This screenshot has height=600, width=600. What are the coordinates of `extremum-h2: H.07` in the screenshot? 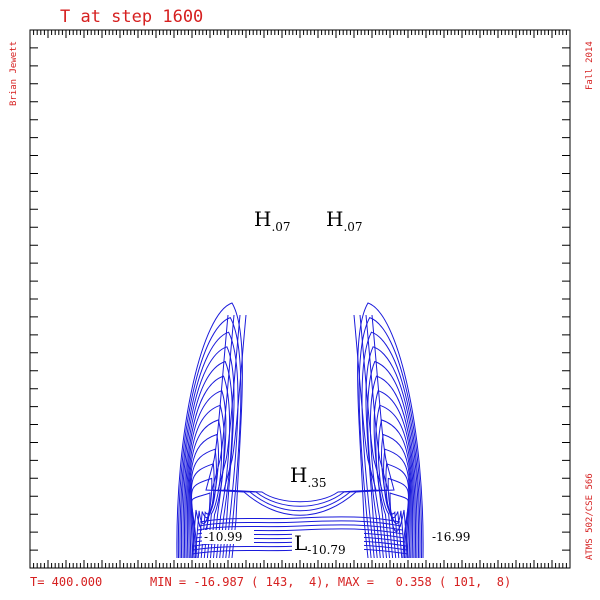 It's located at (344, 220).